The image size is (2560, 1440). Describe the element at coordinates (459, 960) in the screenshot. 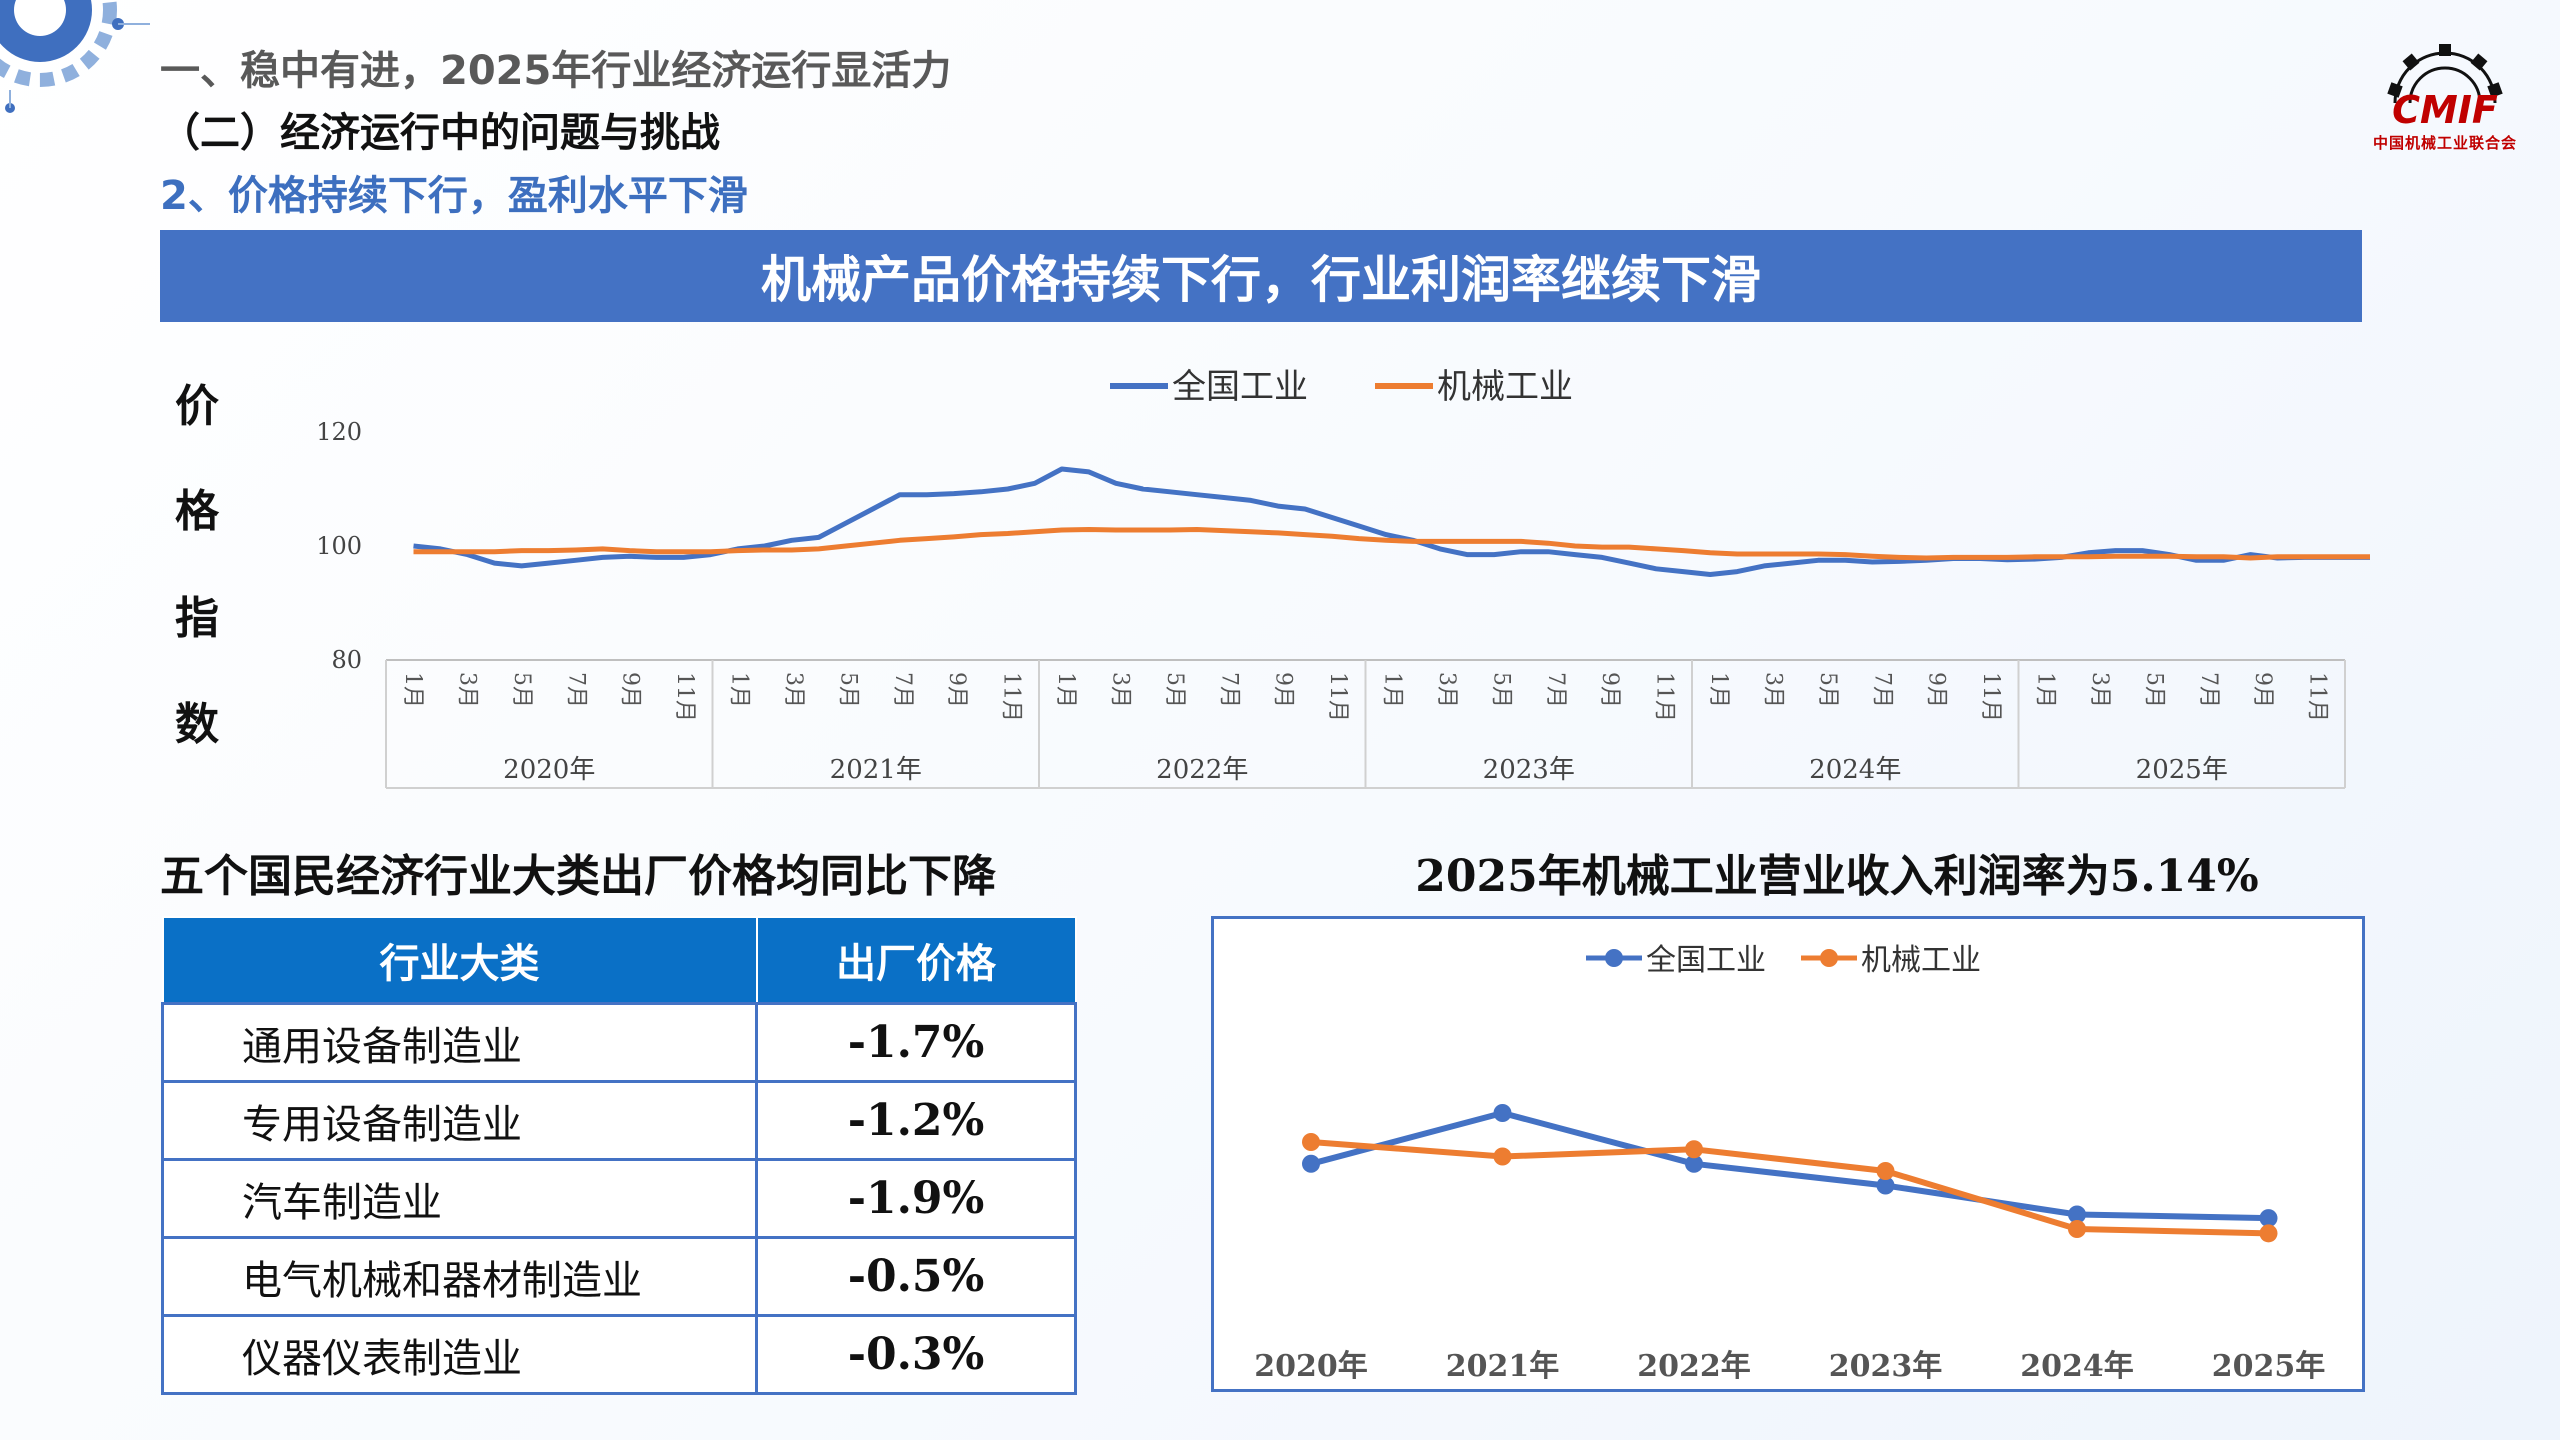

I see `table-header-industry: 行业大类` at that location.